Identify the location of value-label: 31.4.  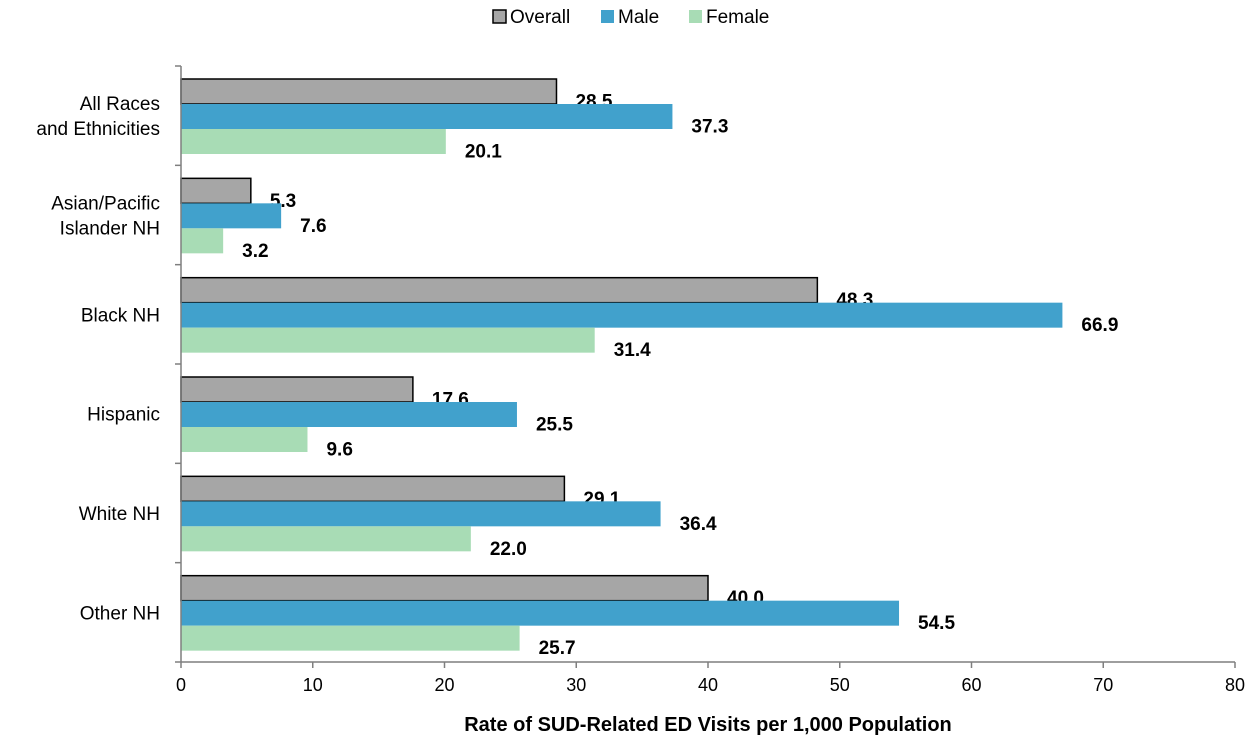
(632, 350).